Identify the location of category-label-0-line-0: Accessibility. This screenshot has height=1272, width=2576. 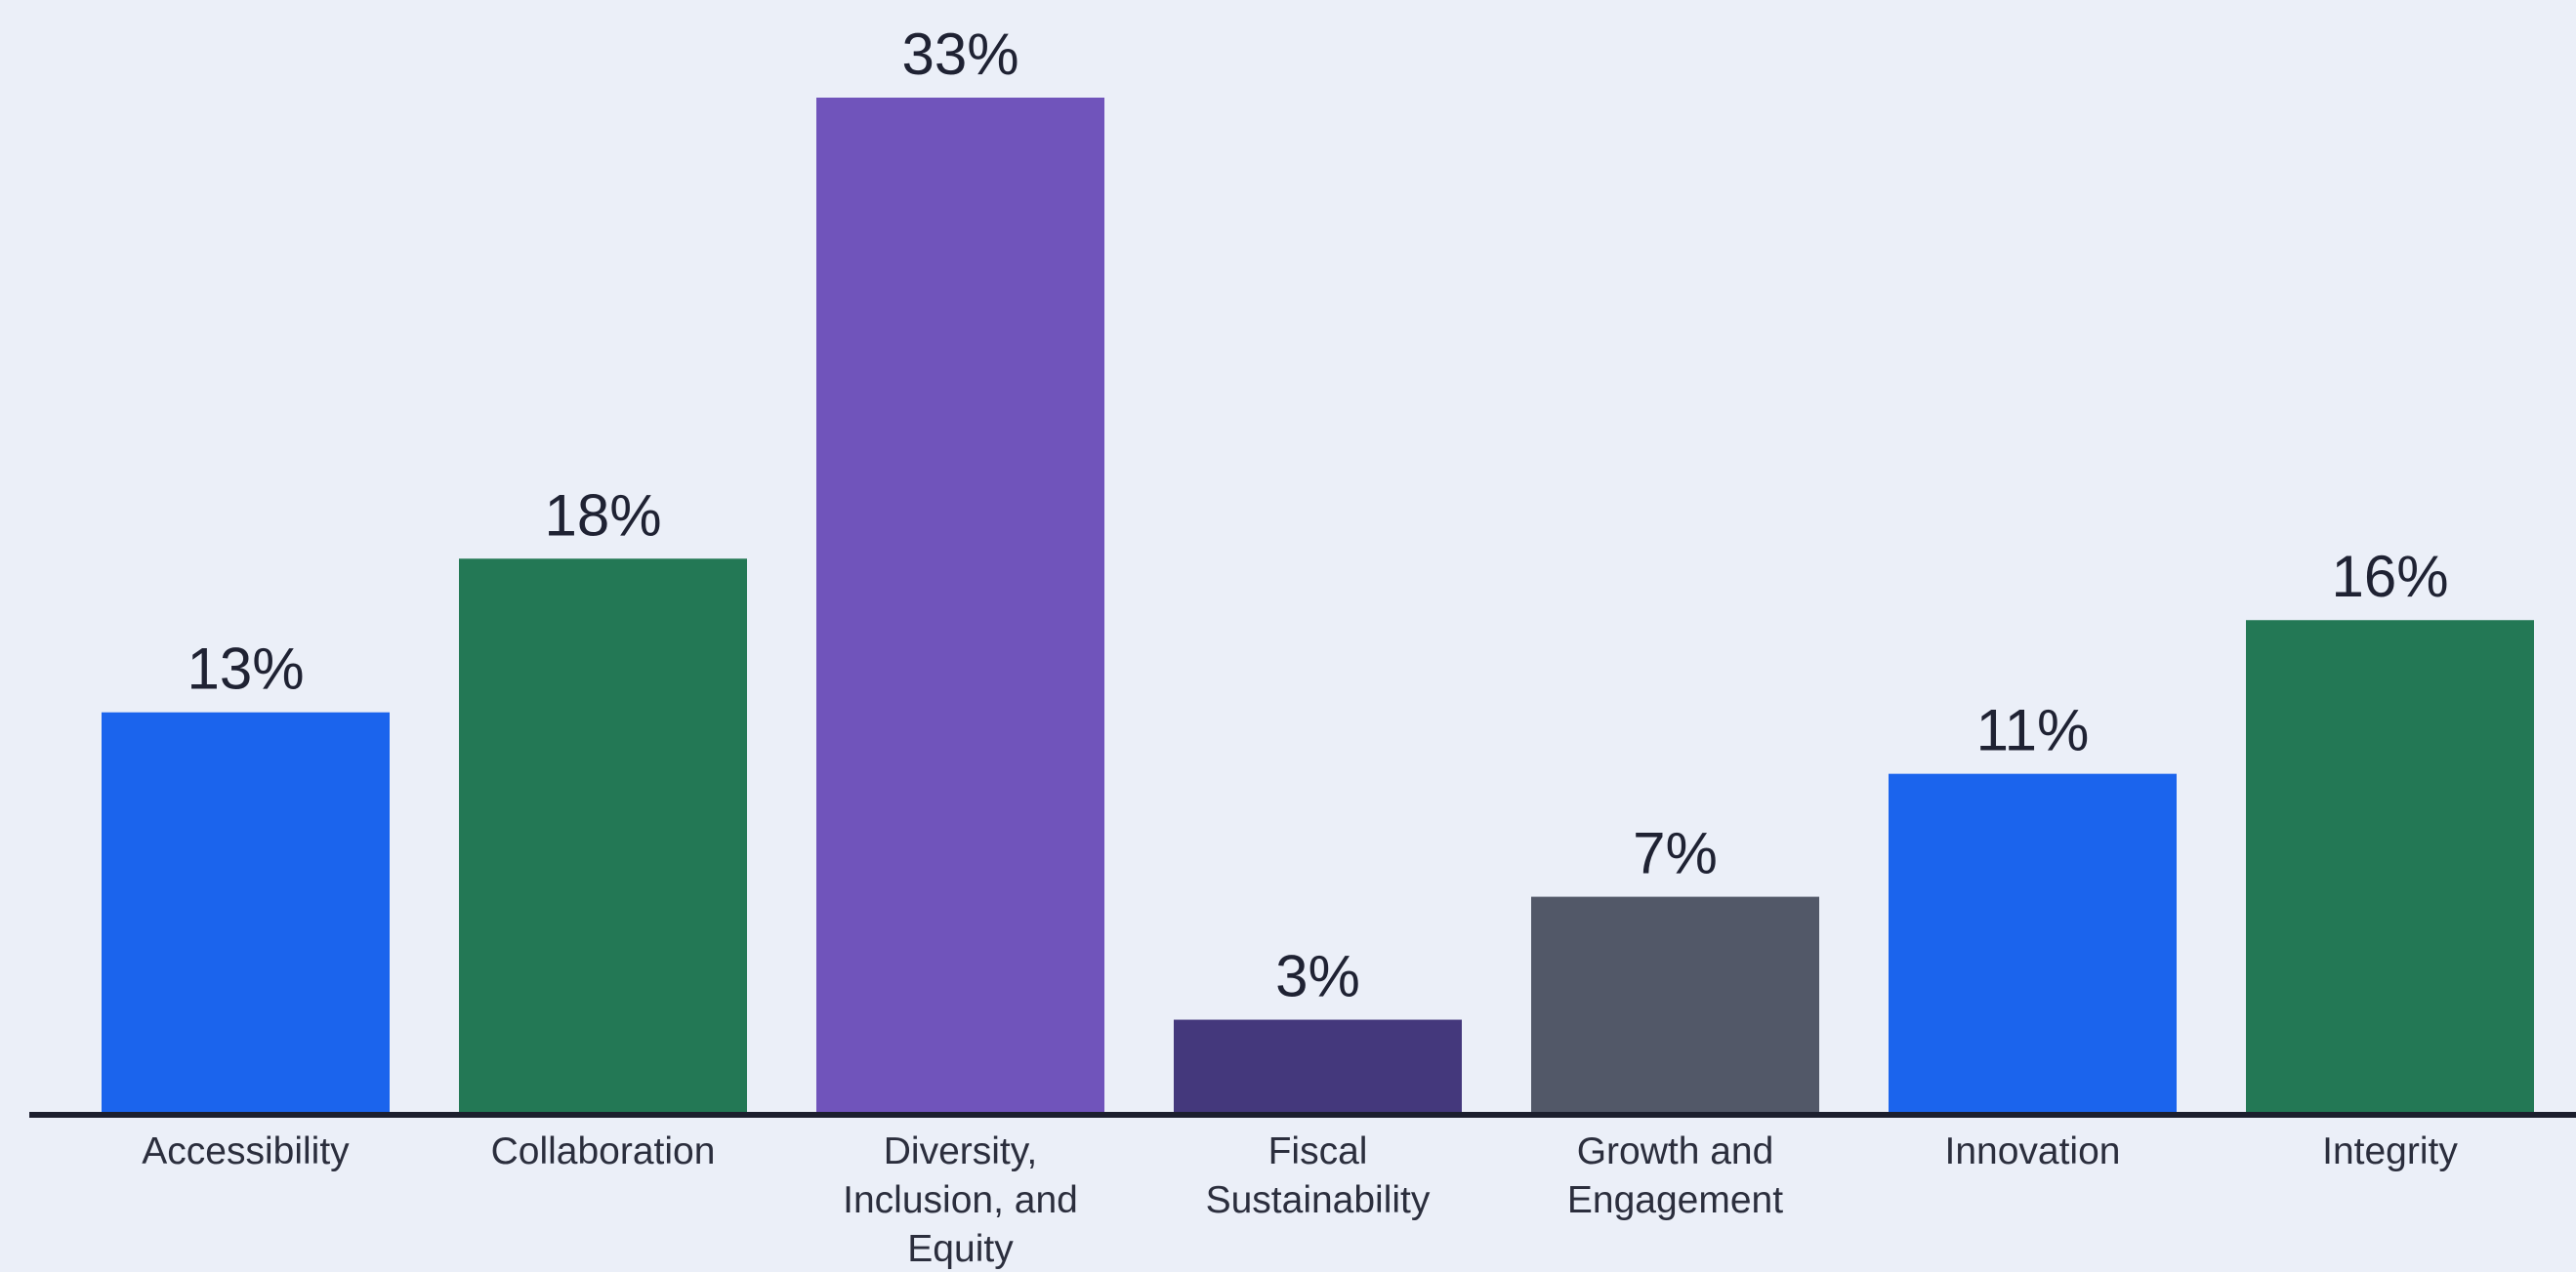
(246, 1151).